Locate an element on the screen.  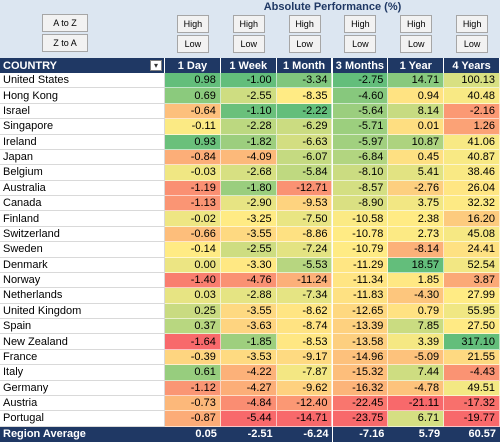
value-cell: -4.30 is located at coordinates (416, 296).